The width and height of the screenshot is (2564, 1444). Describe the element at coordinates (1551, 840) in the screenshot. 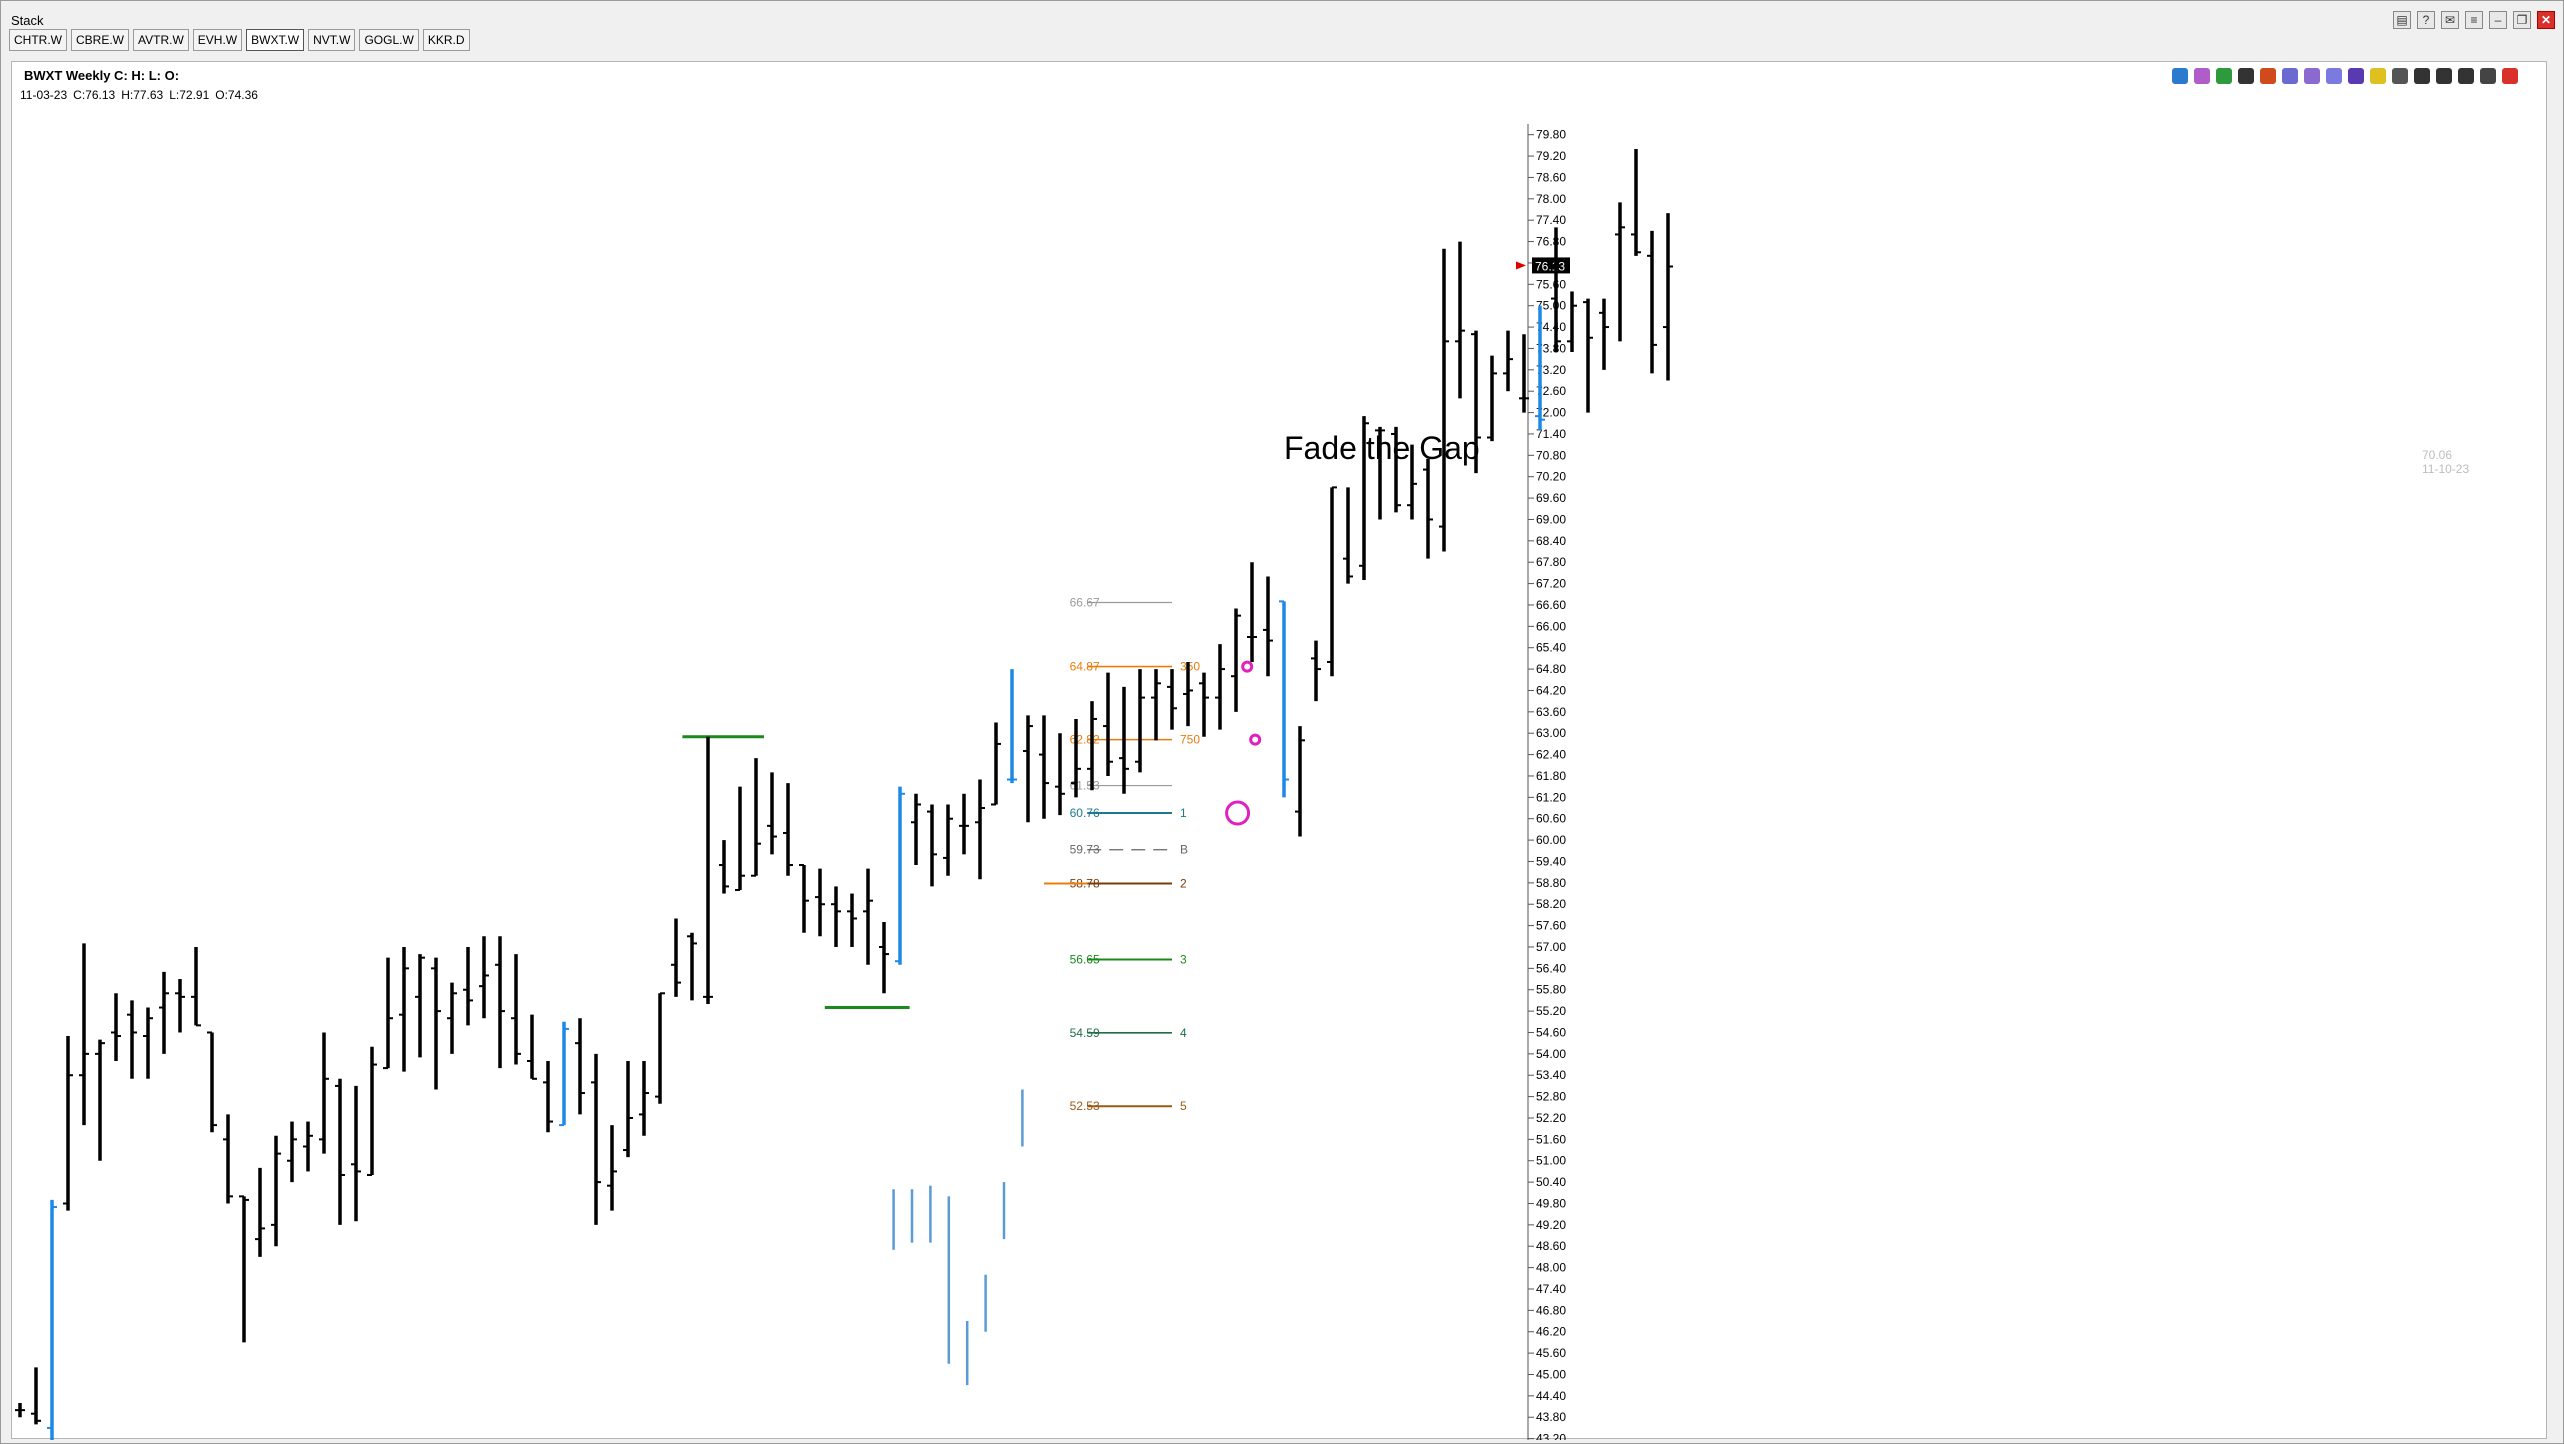

I see `y-tick-label: 60.00` at that location.